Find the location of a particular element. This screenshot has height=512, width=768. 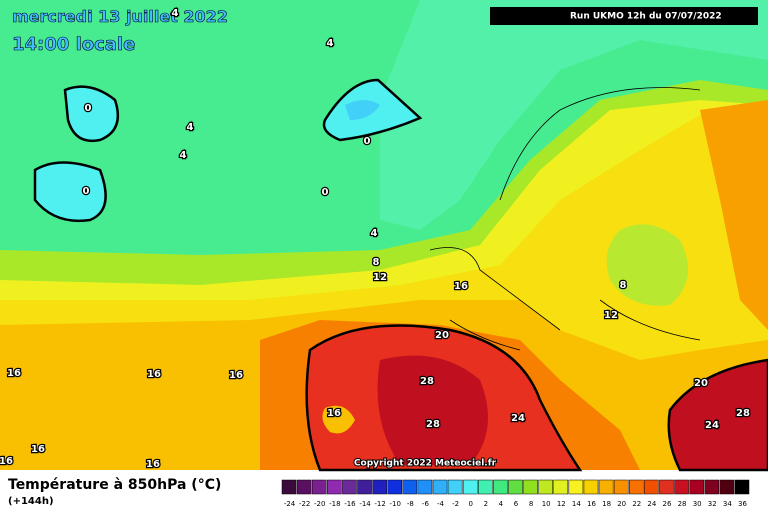

scale-label: -16 is located at coordinates (350, 504).